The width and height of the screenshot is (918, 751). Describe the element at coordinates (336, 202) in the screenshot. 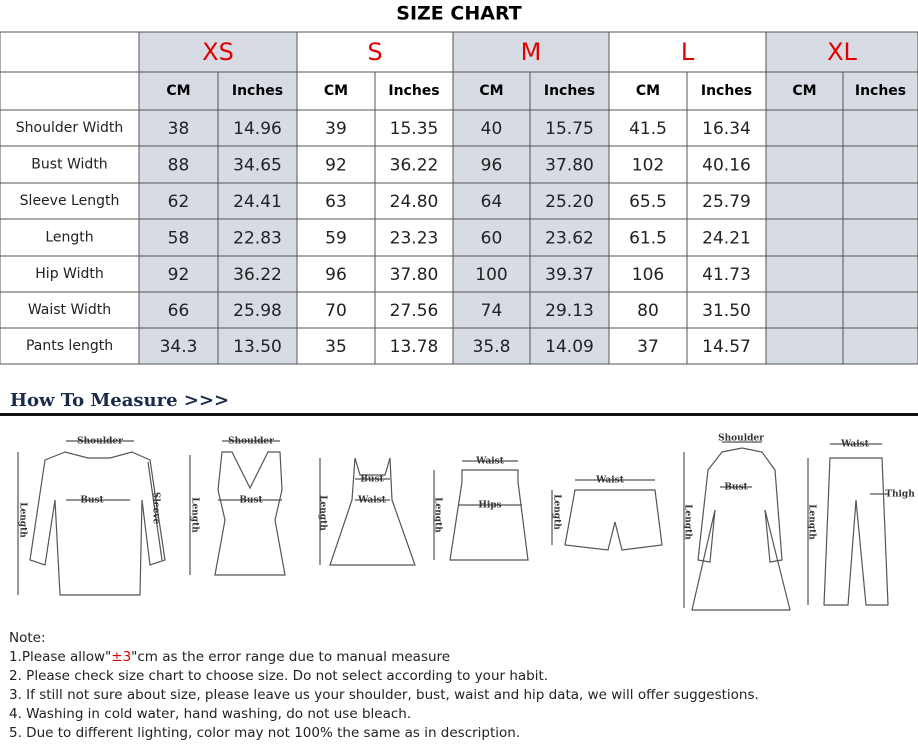

I see `cell: 63` at that location.